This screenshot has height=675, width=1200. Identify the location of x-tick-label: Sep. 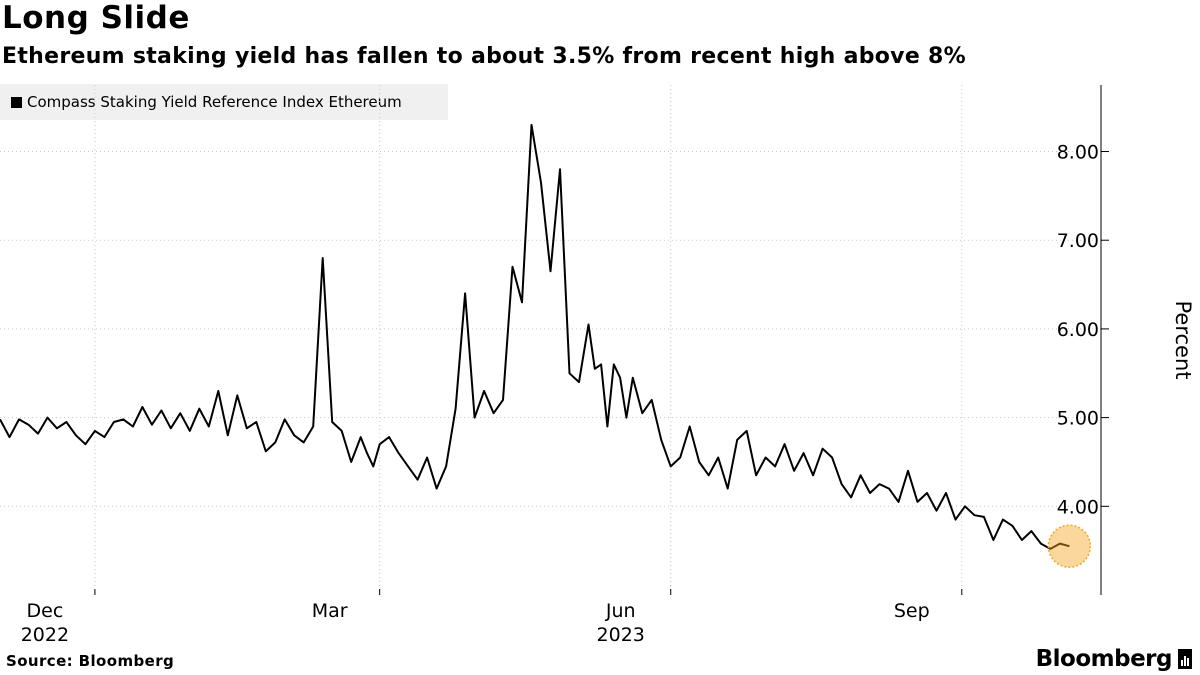
(912, 611).